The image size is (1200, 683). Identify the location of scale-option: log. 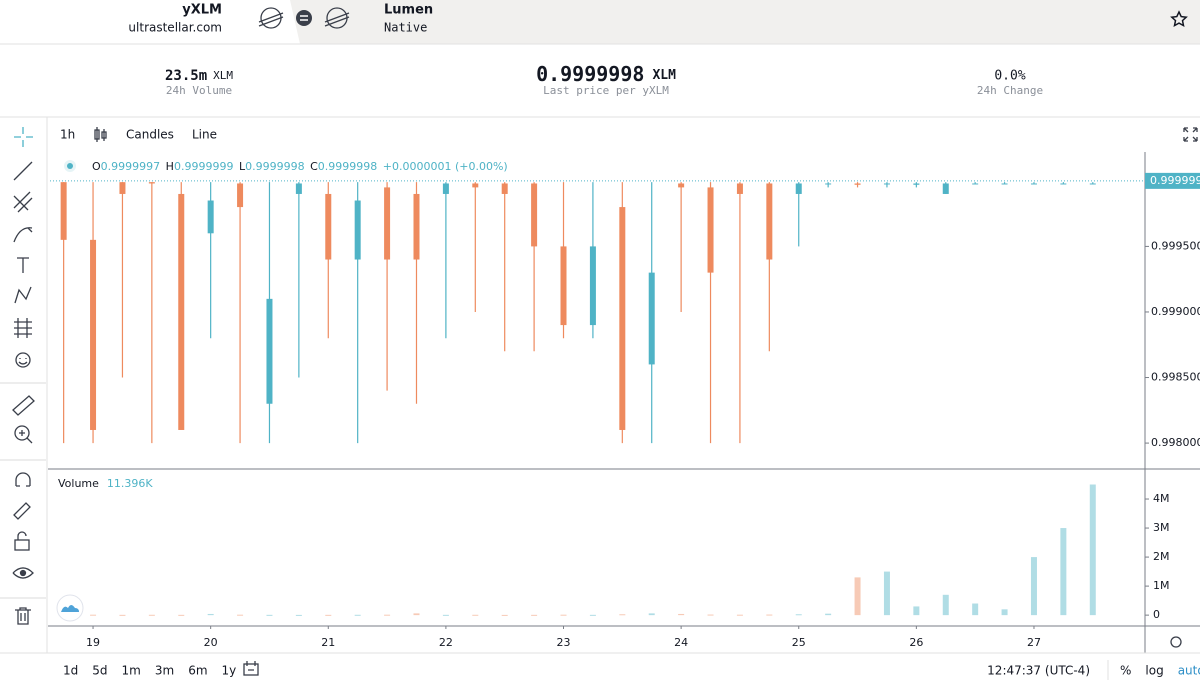
(1154, 671).